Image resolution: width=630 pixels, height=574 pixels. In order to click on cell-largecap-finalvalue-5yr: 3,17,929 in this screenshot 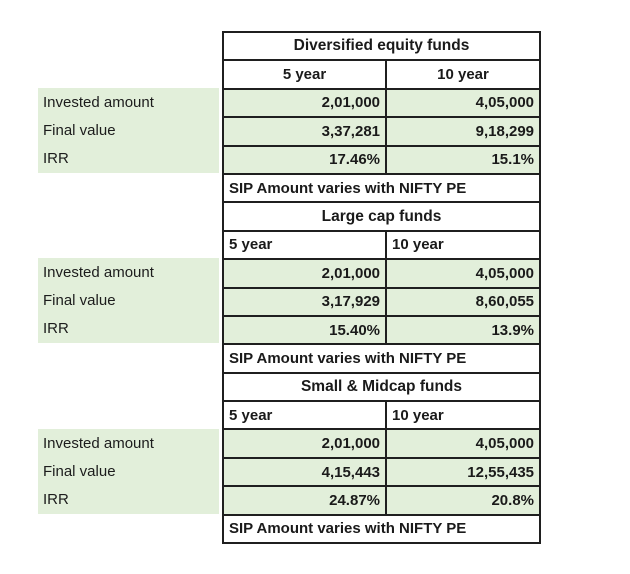, I will do `click(304, 301)`.